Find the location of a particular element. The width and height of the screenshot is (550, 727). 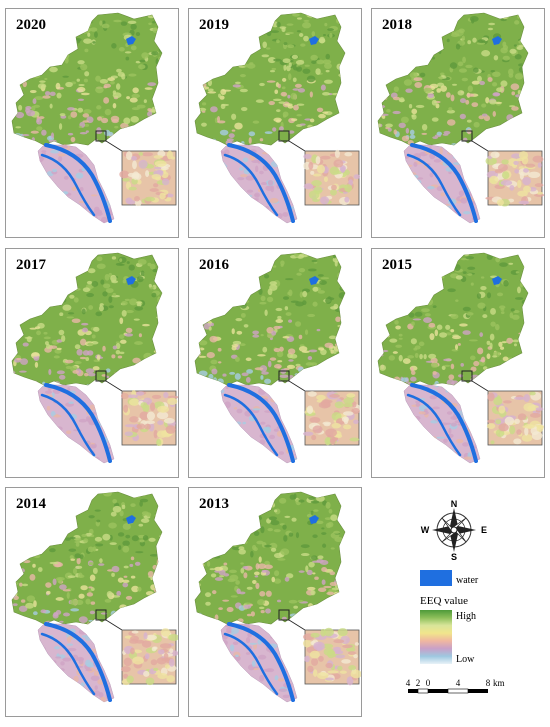

map-panel-2017: 2017 is located at coordinates (92, 363).